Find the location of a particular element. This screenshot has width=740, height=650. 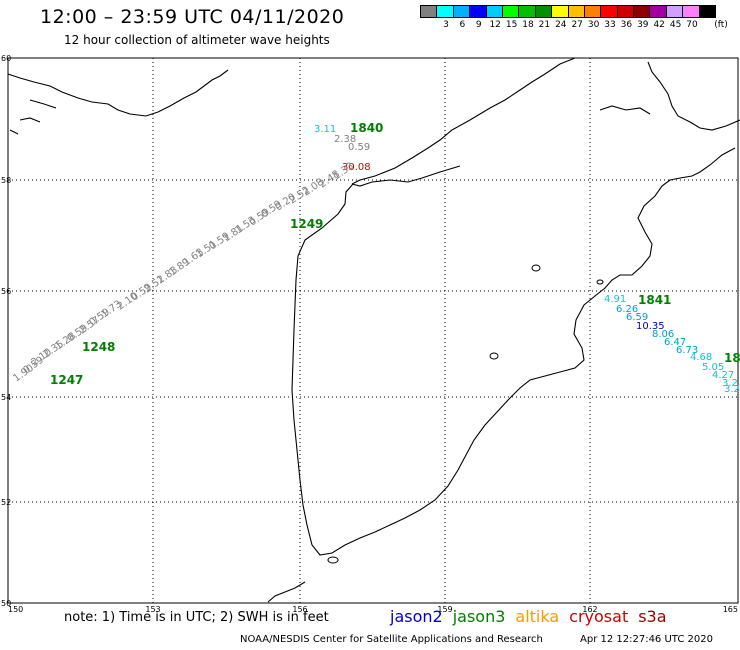

legend-label: 45 is located at coordinates (675, 25).